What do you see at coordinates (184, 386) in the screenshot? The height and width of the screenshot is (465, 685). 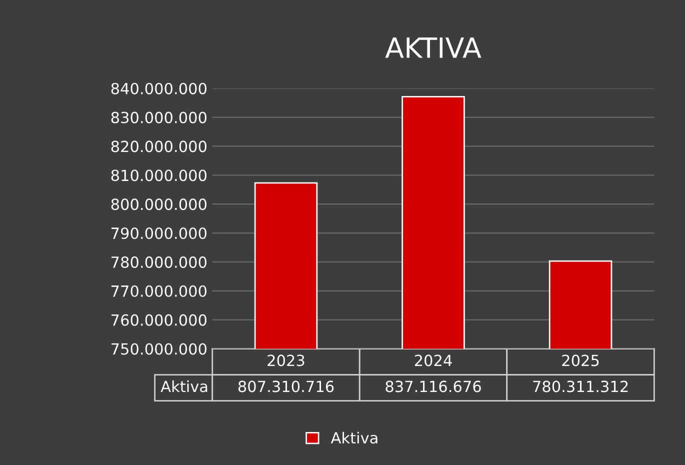 I see `text: Aktiva` at bounding box center [184, 386].